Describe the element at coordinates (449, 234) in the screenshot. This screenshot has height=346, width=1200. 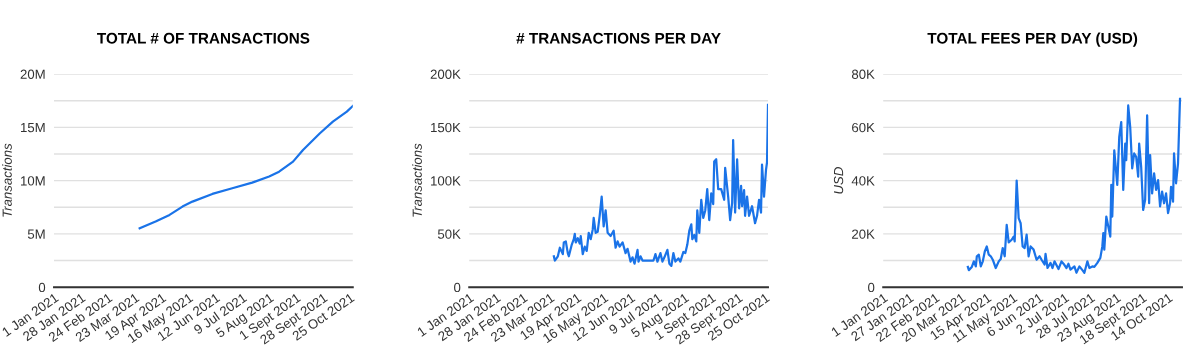
I see `y-tick-label: 50K` at that location.